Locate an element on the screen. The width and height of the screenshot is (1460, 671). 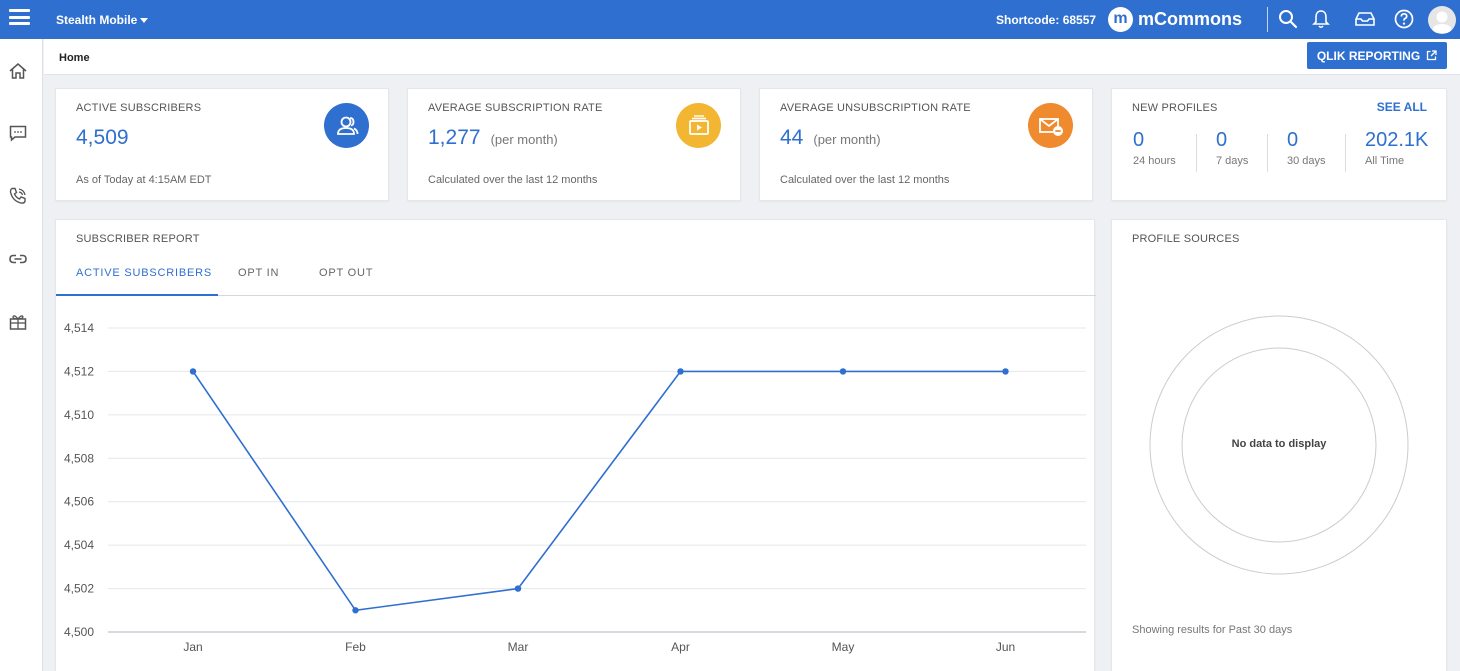
x-tick-label: May is located at coordinates (843, 647).